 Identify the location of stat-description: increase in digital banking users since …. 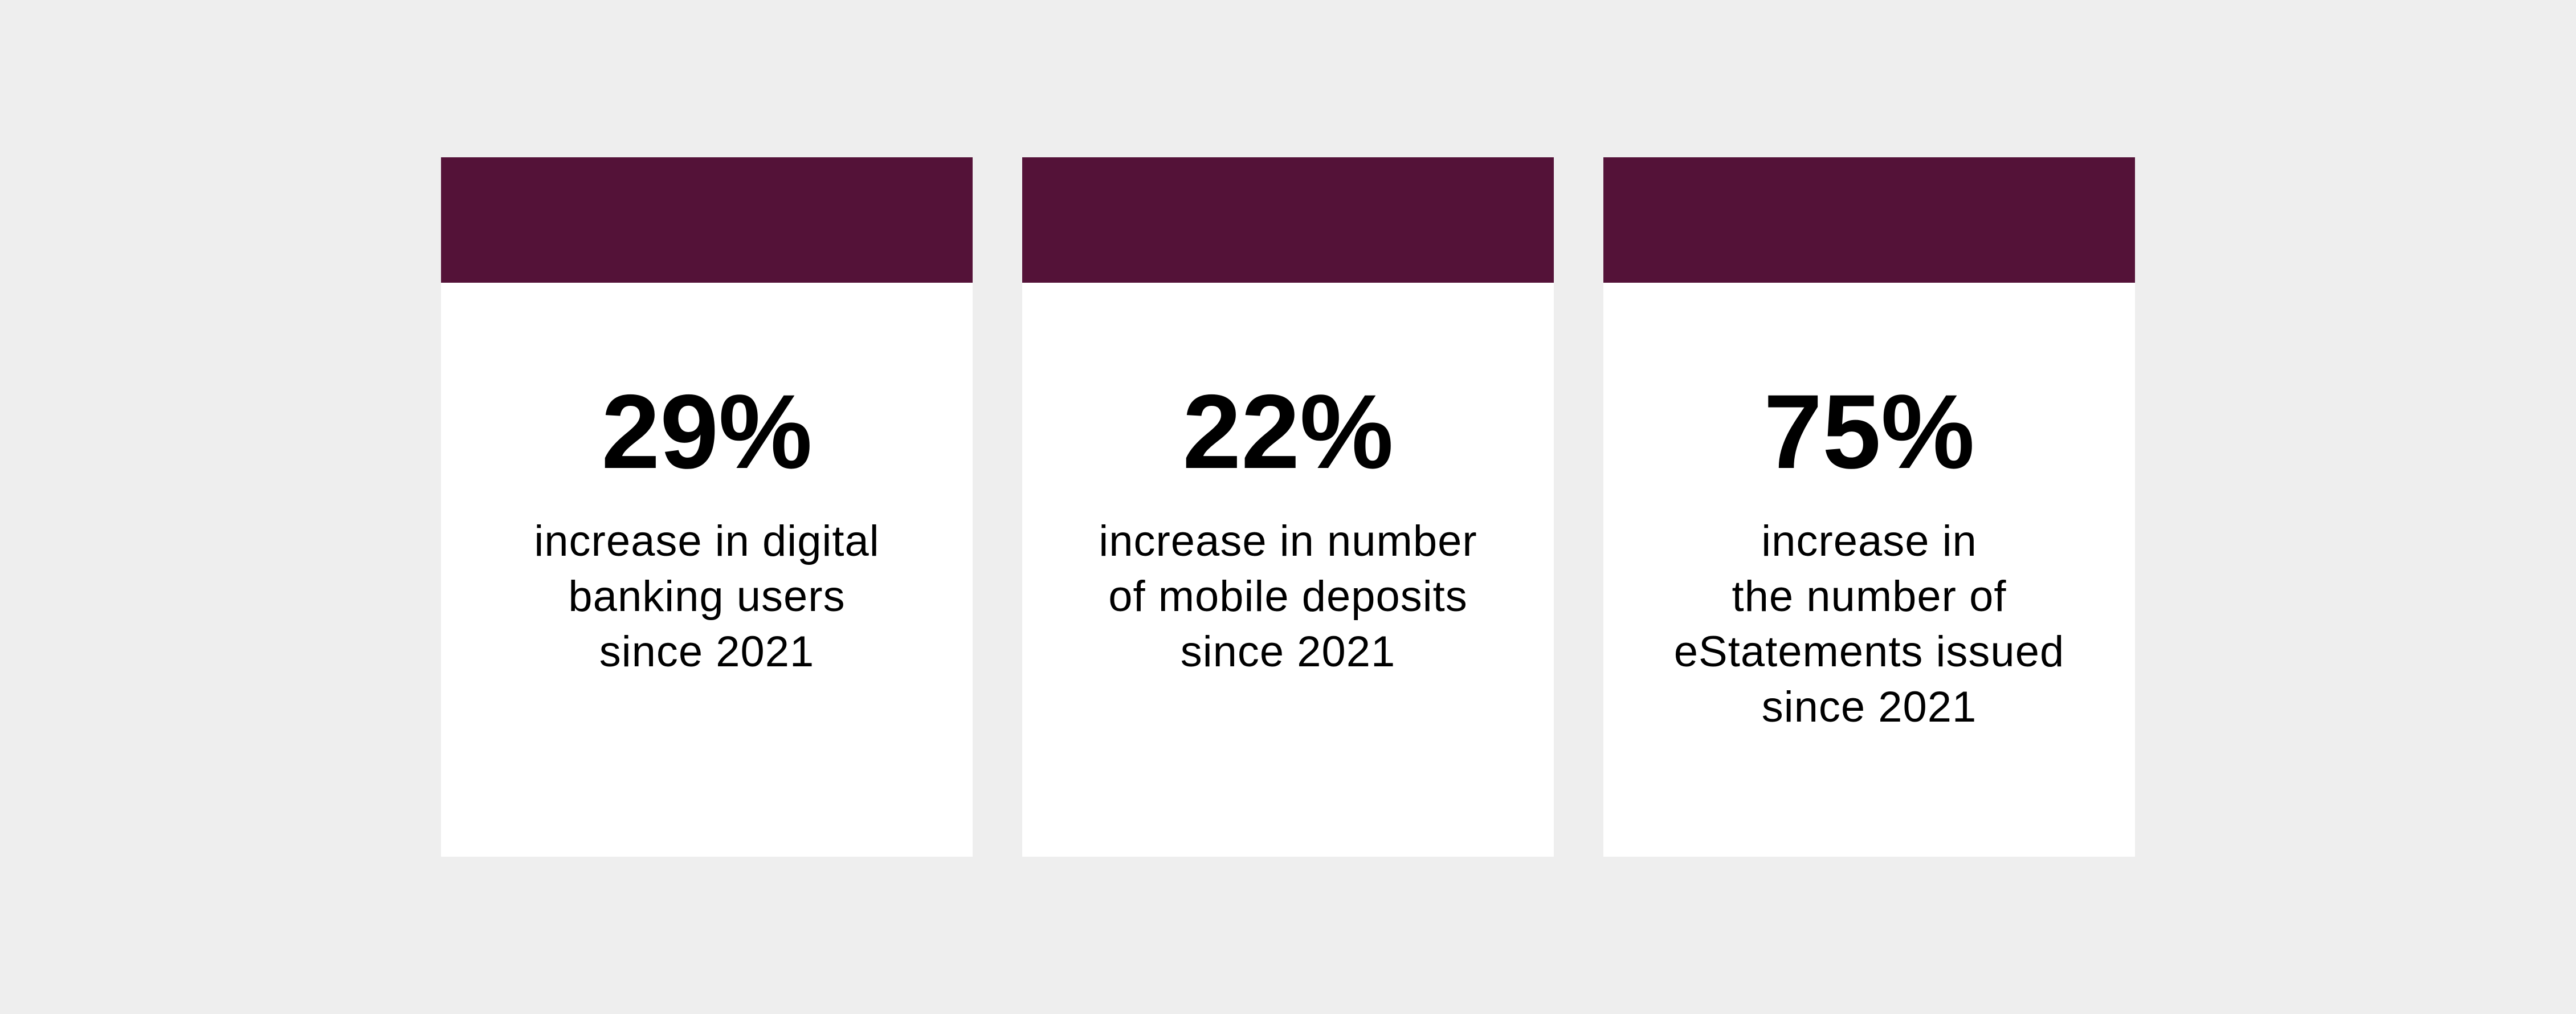
(707, 596).